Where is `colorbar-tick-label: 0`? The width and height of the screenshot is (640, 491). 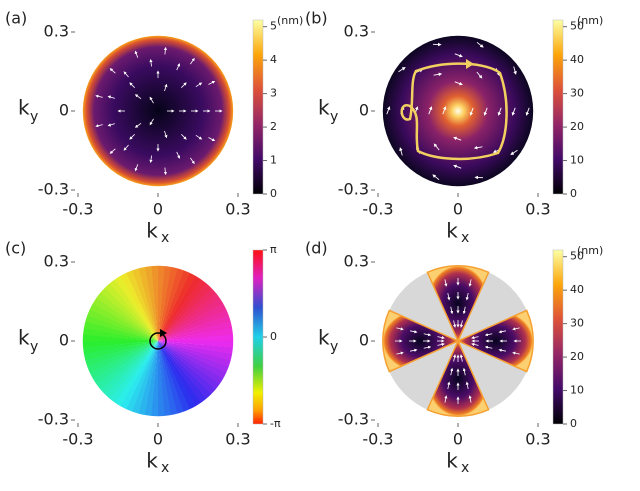
colorbar-tick-label: 0 is located at coordinates (273, 336).